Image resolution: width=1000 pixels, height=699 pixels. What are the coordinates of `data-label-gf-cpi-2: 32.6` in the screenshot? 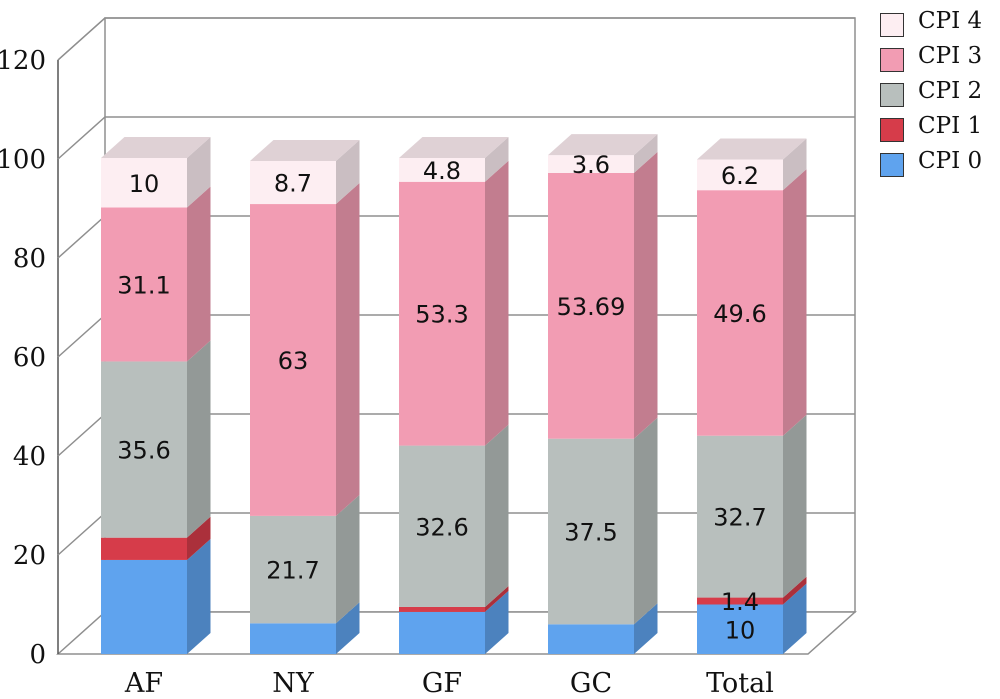 It's located at (441, 527).